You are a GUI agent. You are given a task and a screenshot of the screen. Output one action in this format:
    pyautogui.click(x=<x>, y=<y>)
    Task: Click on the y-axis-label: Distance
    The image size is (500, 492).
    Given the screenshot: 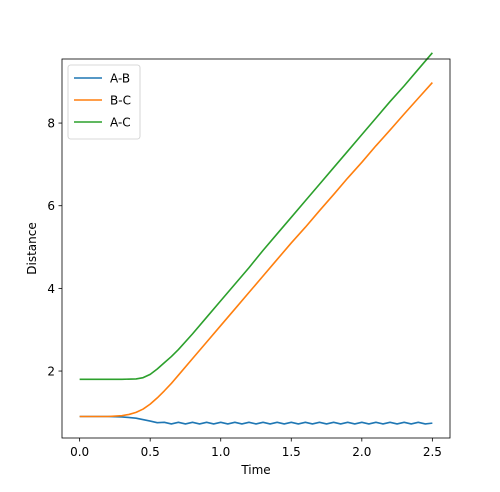 What is the action you would take?
    pyautogui.click(x=32, y=248)
    